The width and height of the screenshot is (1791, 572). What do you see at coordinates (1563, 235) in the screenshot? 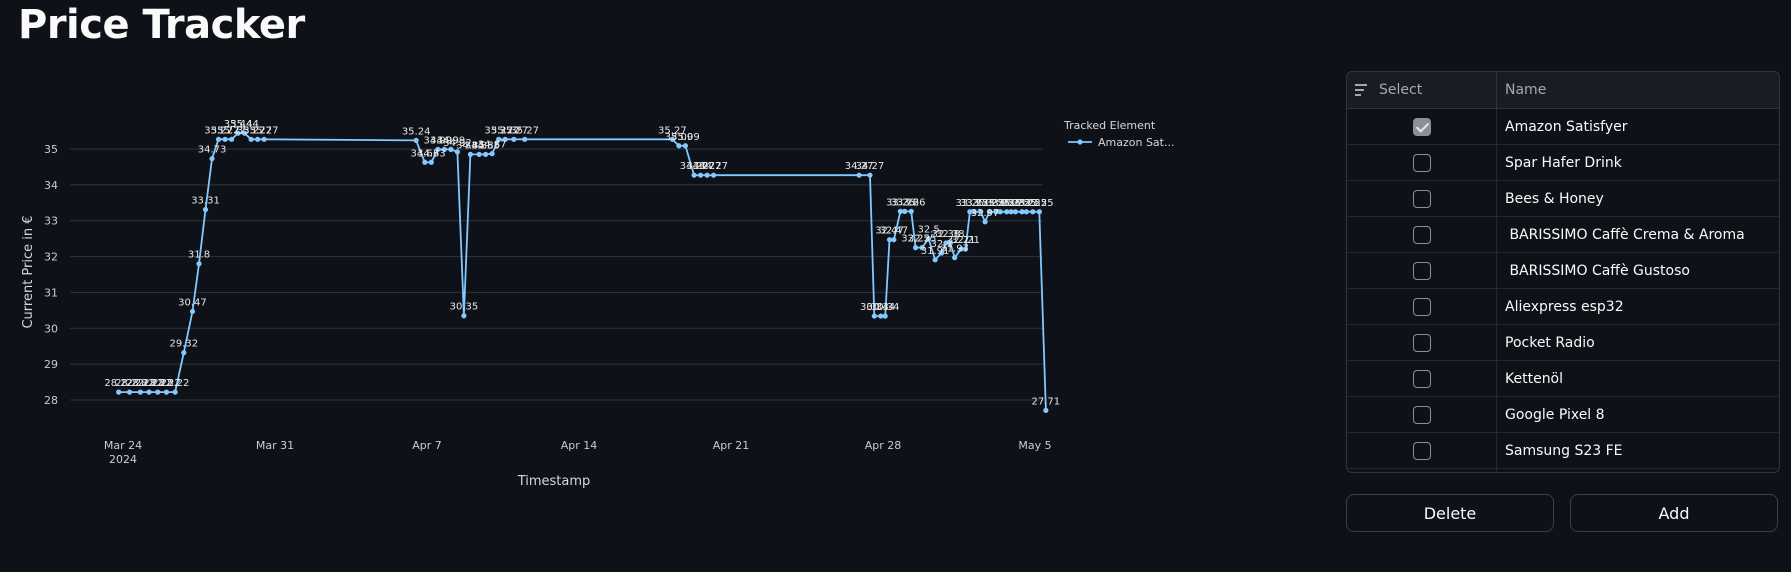
I see `table-row: BARISSIMO Caffè Crema & Aroma` at bounding box center [1563, 235].